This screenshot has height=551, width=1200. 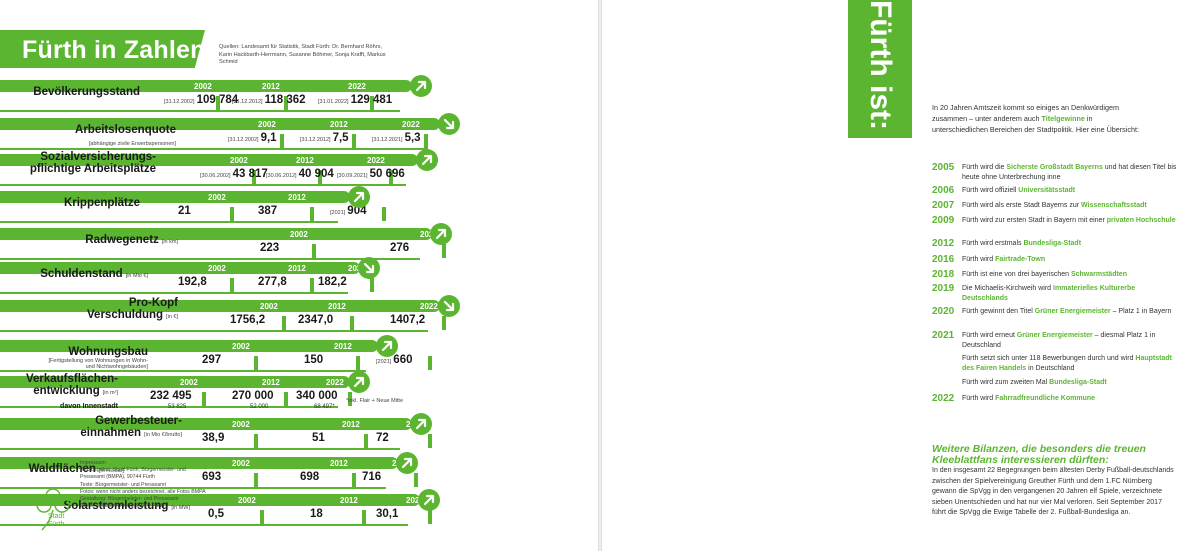 I want to click on date-note: [31.01.2022], so click(x=333, y=102).